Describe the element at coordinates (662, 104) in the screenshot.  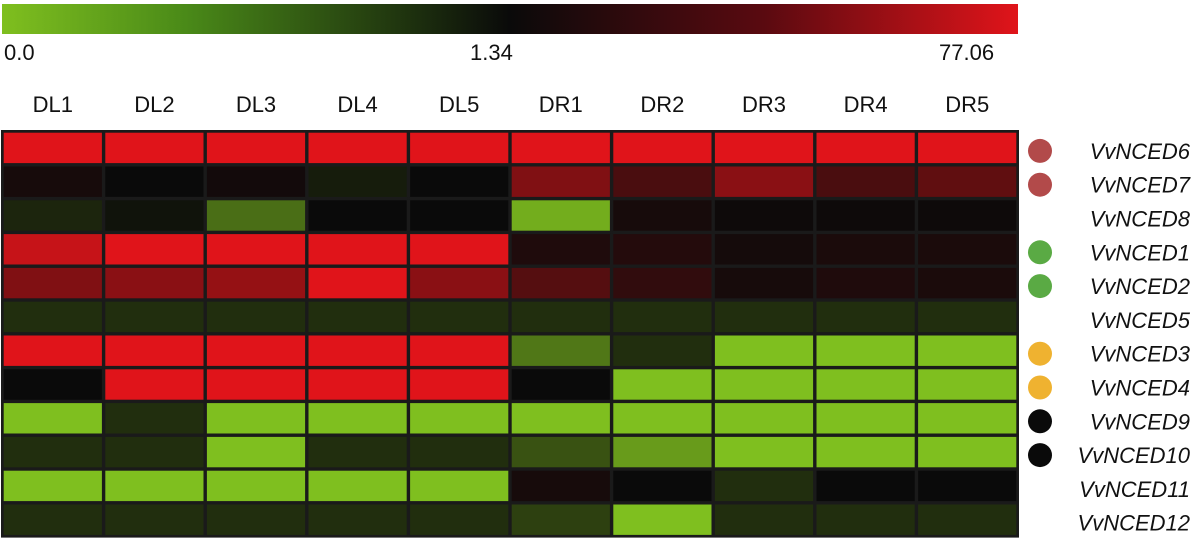
I see `column-label-dr2: DR2` at that location.